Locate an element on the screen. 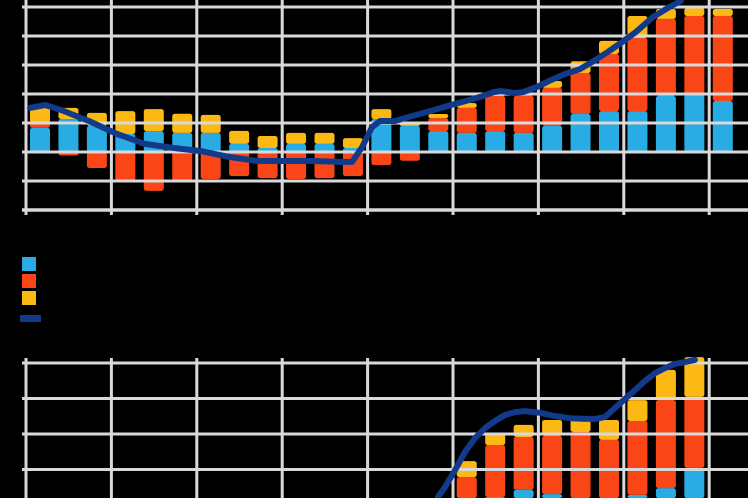  legend-swatch-navy-line-icon is located at coordinates (30, 318).